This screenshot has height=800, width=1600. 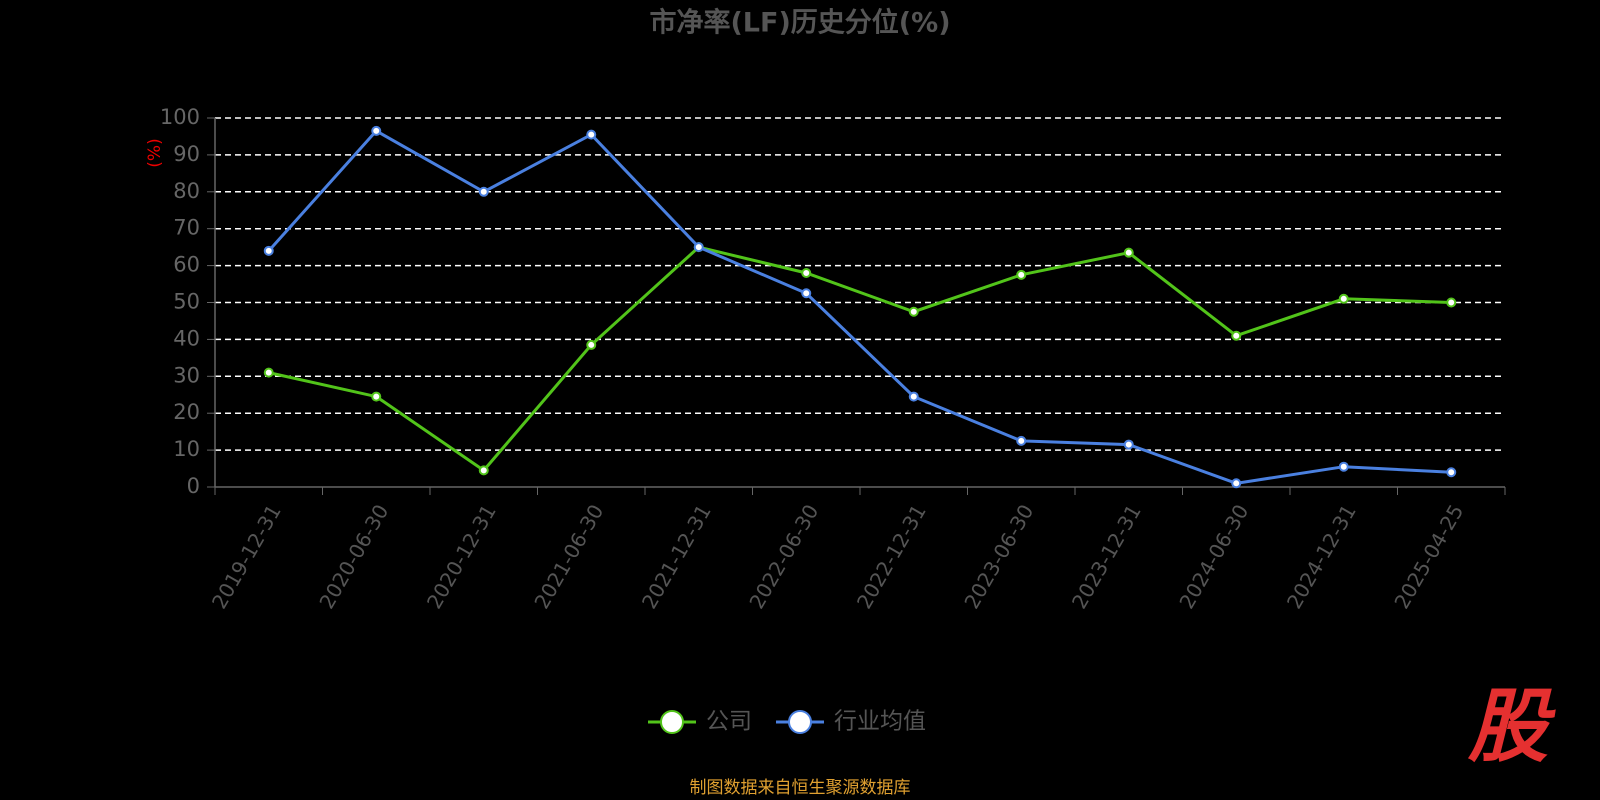 What do you see at coordinates (353, 556) in the screenshot?
I see `x-tick-label: 2020-06-30` at bounding box center [353, 556].